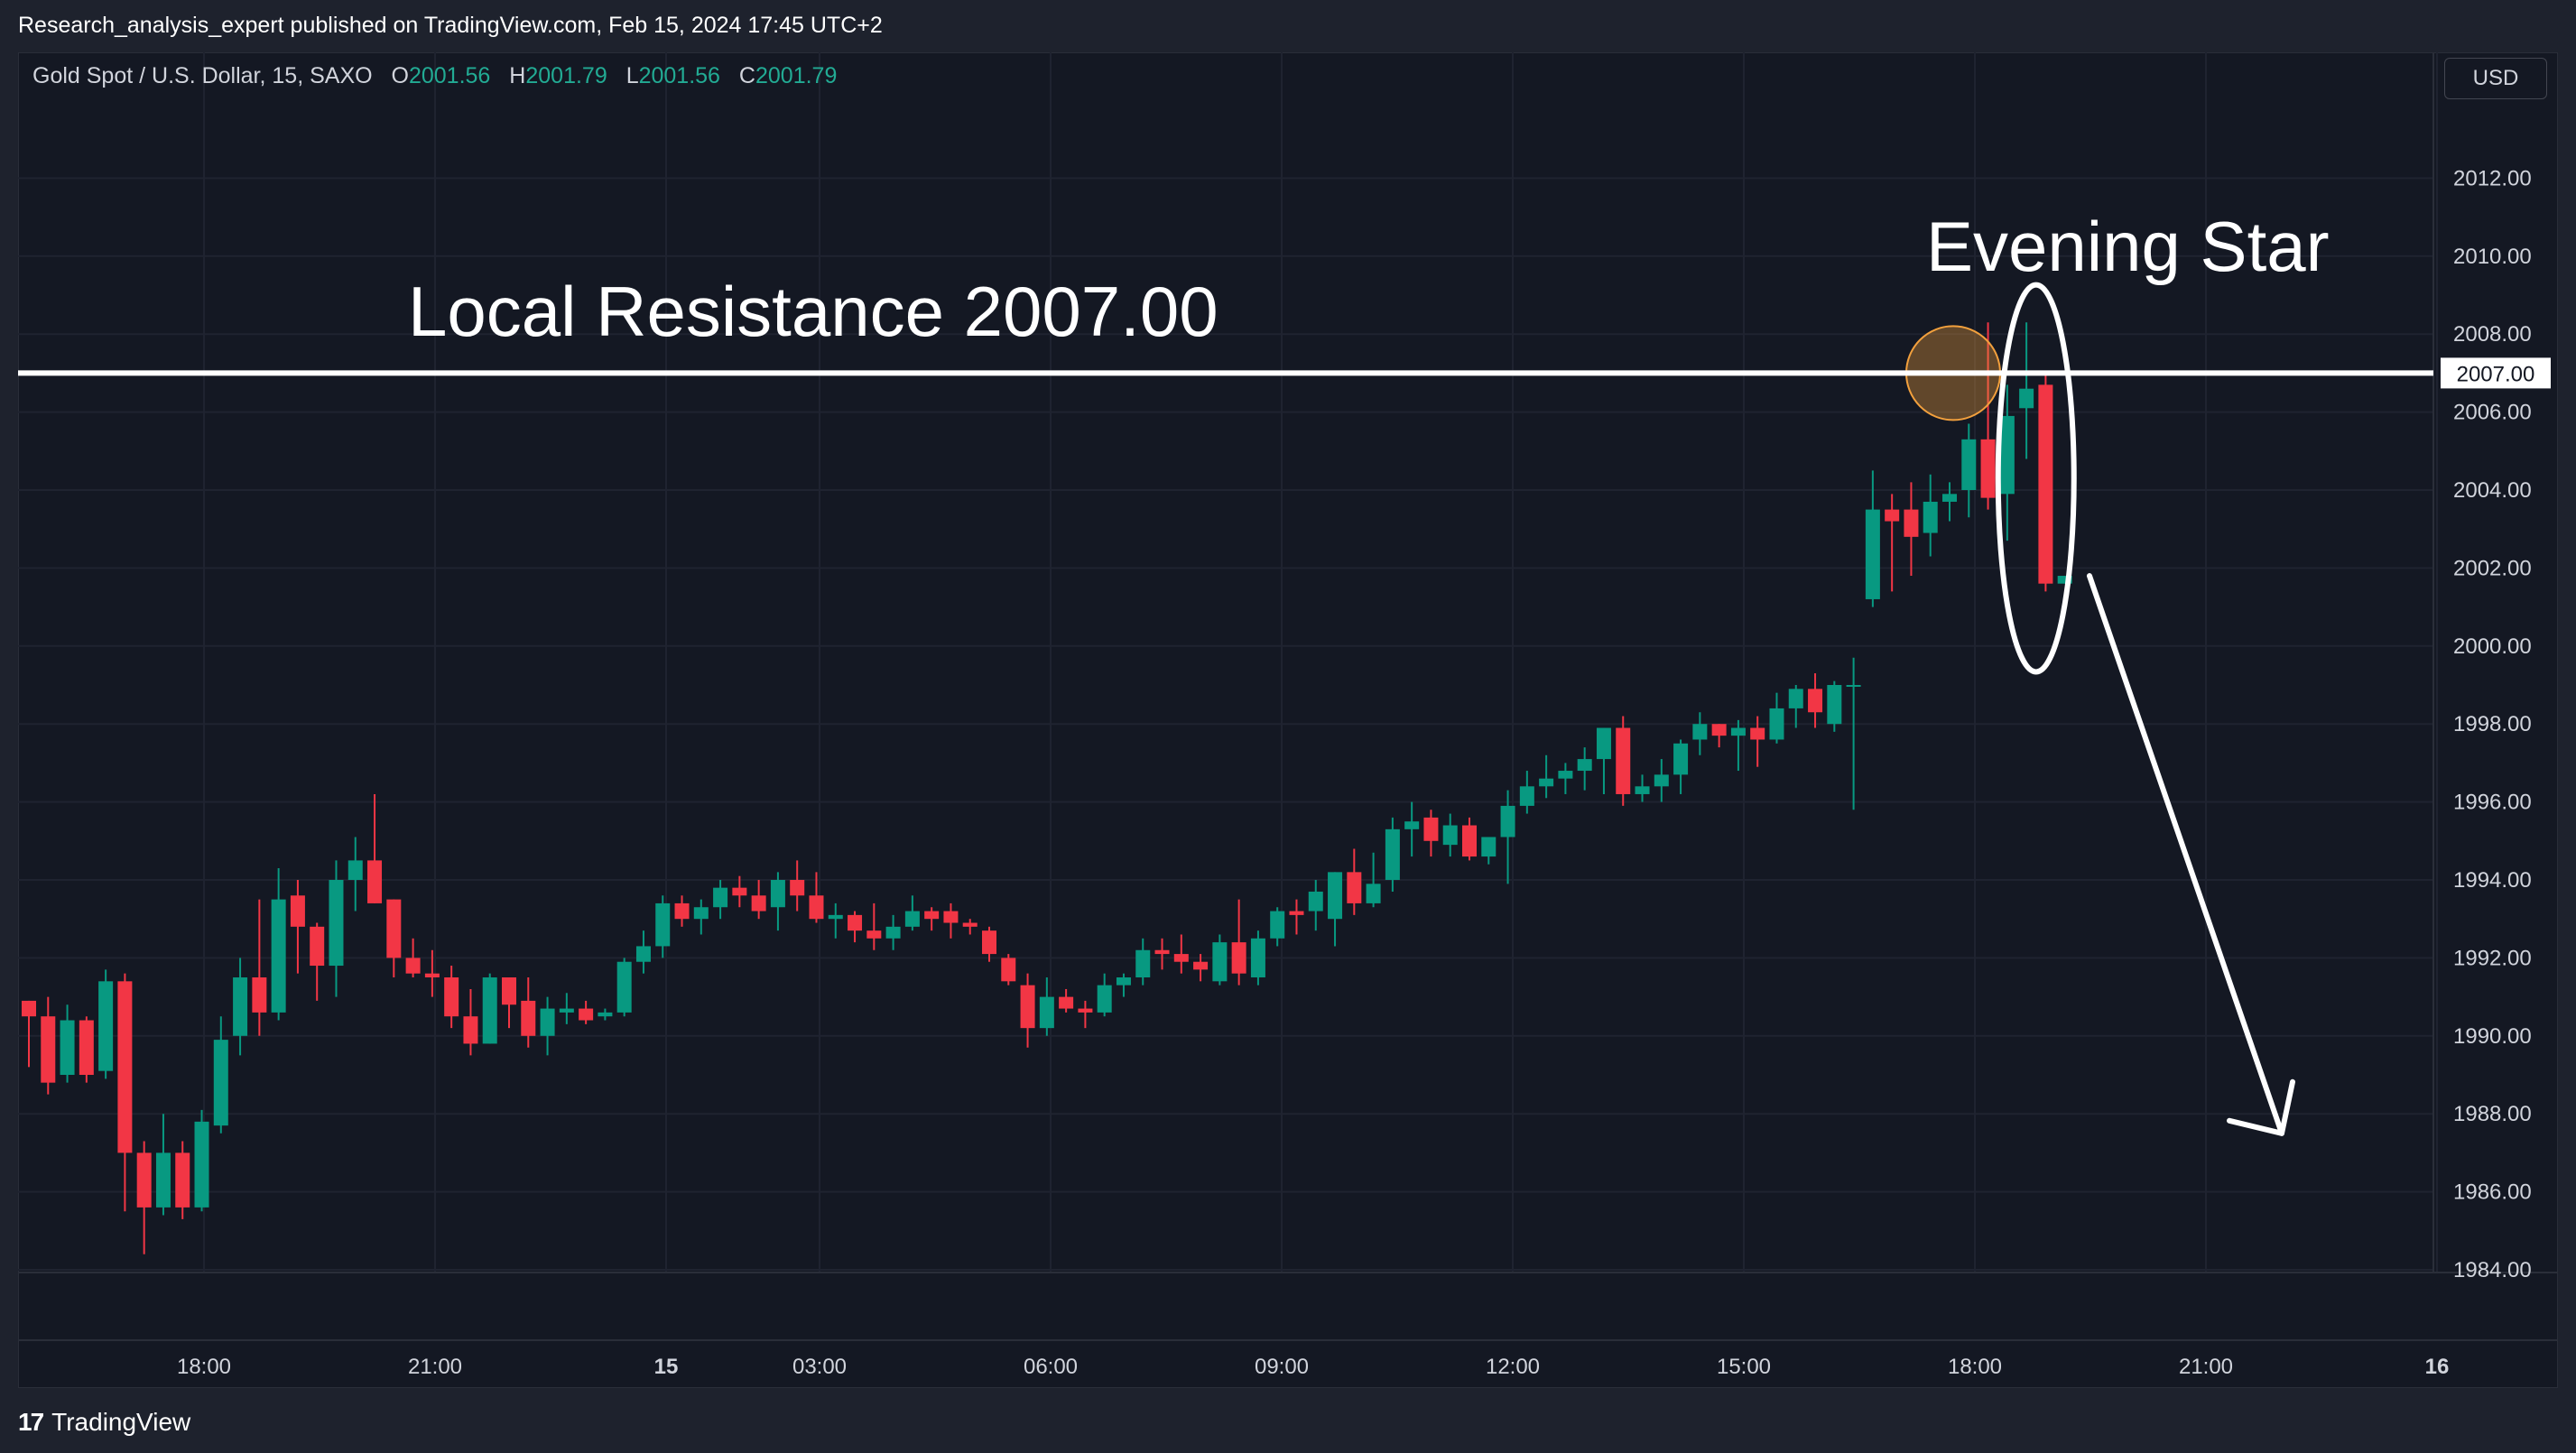 This screenshot has width=2576, height=1453. I want to click on y-tick-label: 1984.00, so click(2492, 1270).